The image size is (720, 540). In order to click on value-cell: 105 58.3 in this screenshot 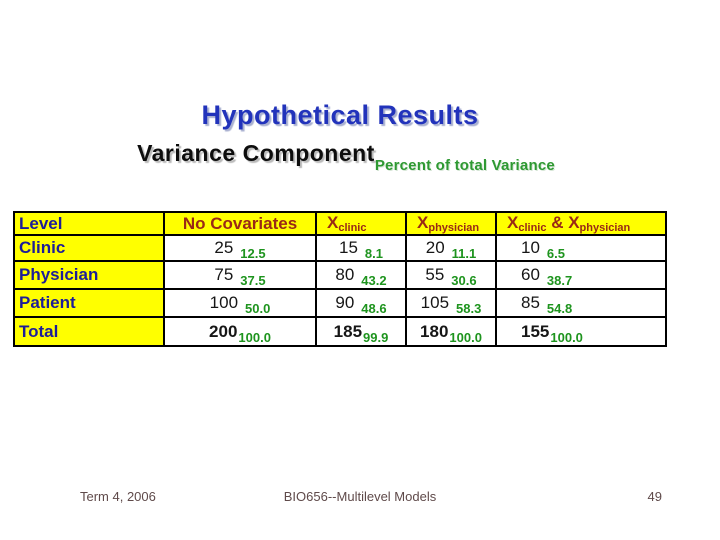, I will do `click(451, 303)`.